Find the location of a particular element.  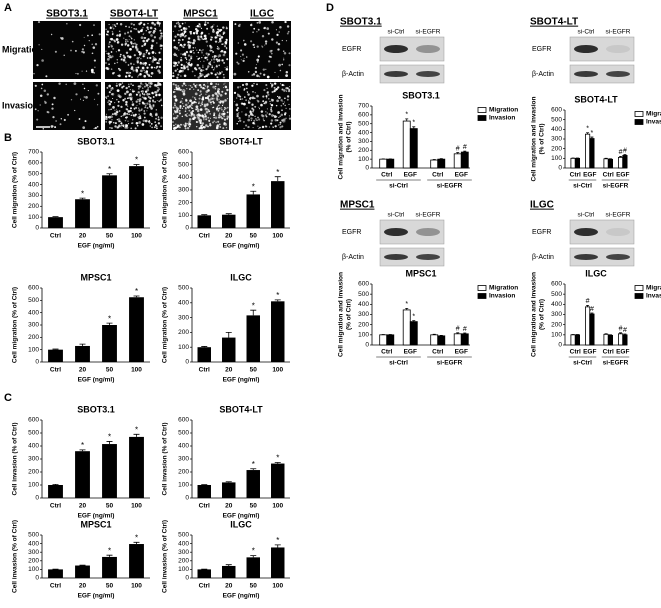

legend-swatch is located at coordinates (639, 296).